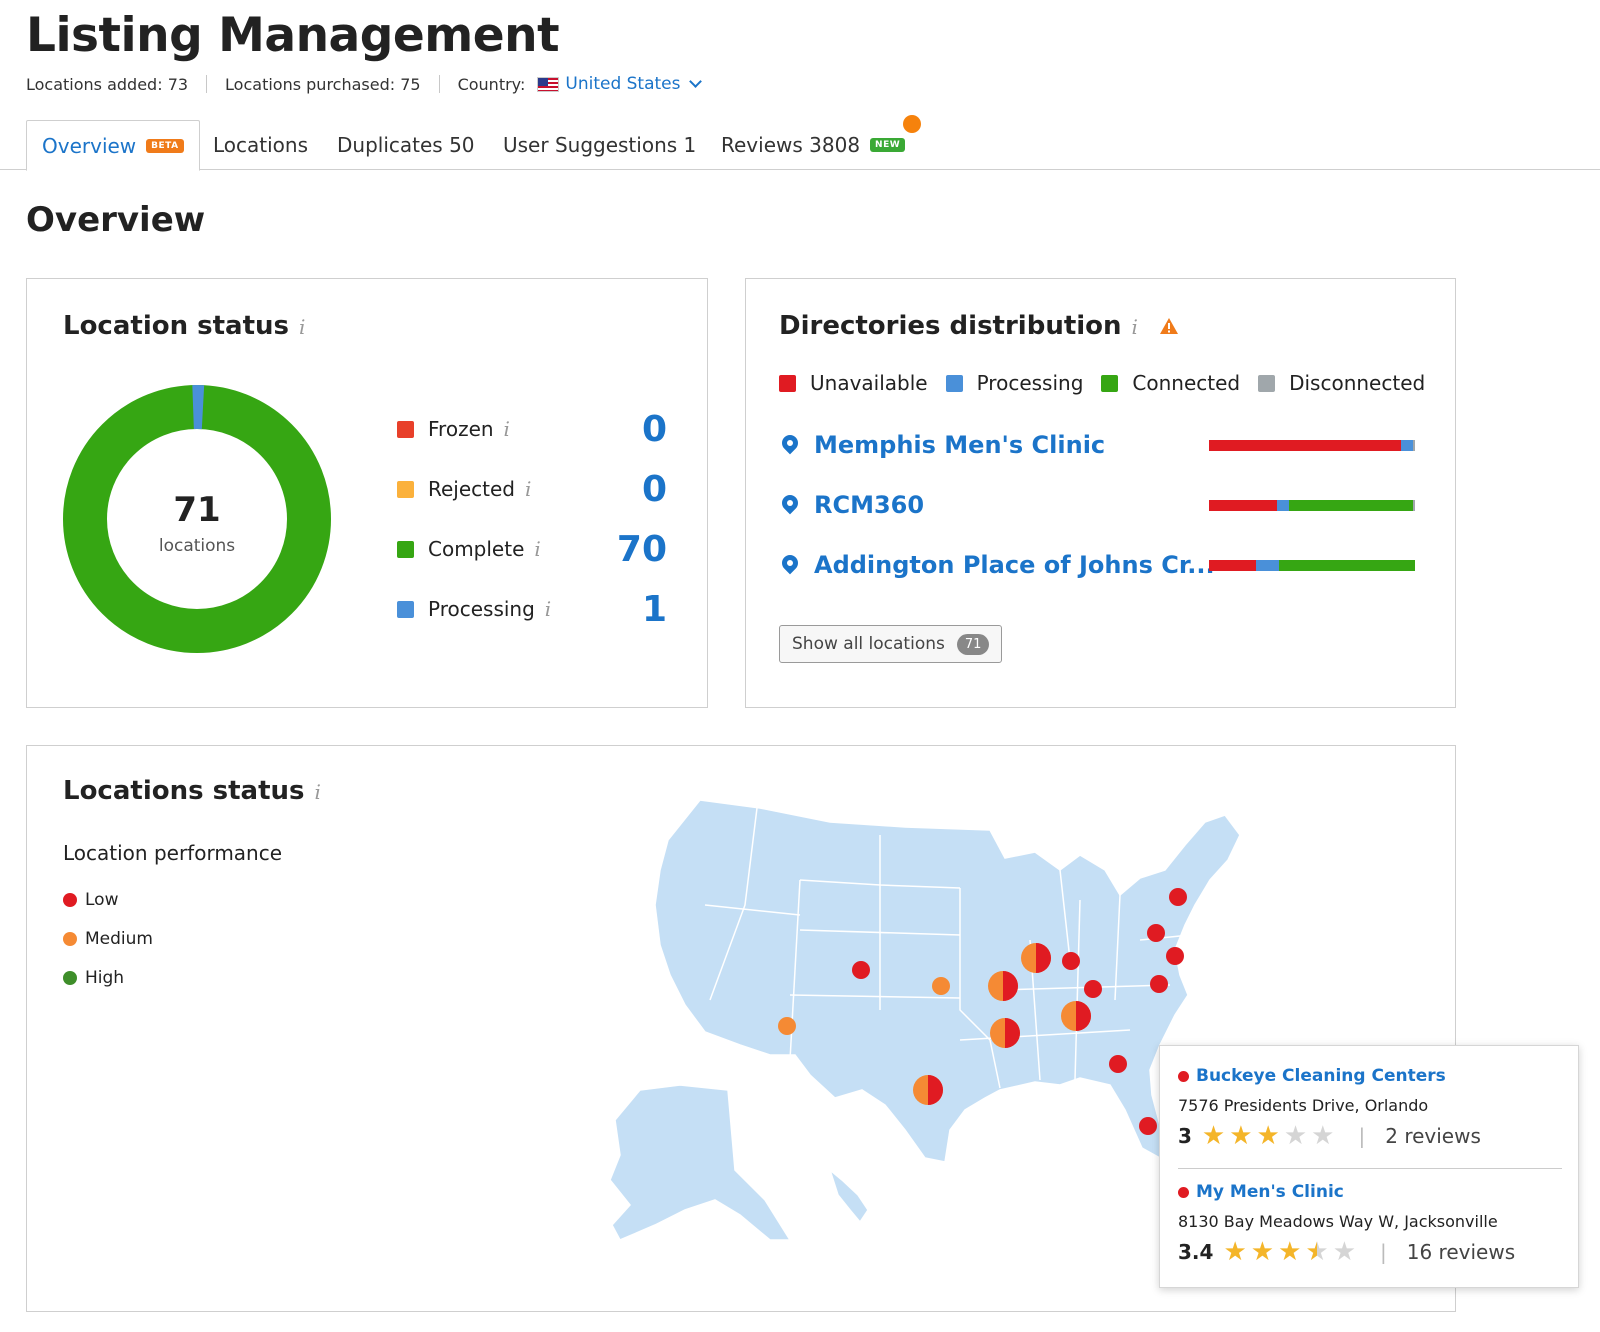 The image size is (1600, 1332). I want to click on status-row-rejected: Rejected i 0, so click(532, 489).